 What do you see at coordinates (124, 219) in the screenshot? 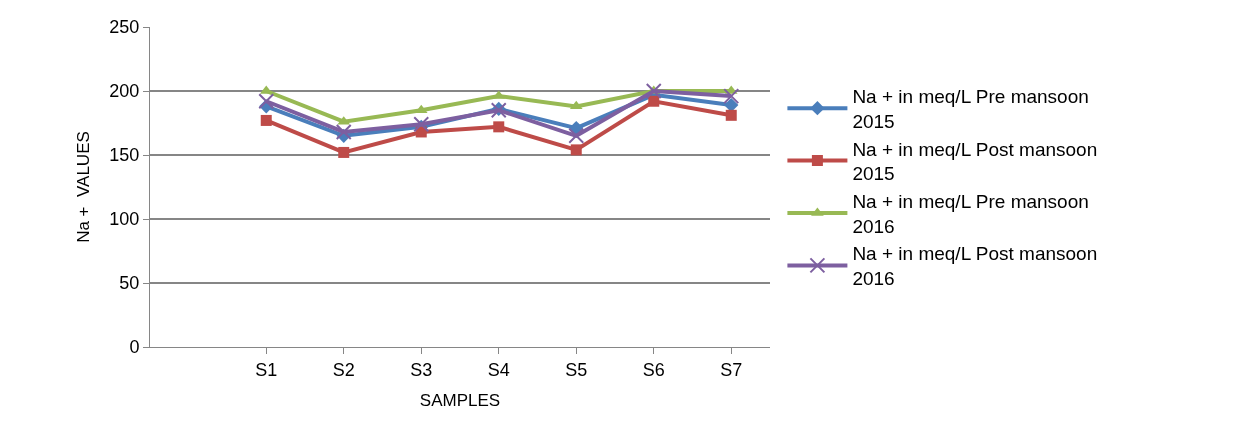
I see `y-tick-label: 100` at bounding box center [124, 219].